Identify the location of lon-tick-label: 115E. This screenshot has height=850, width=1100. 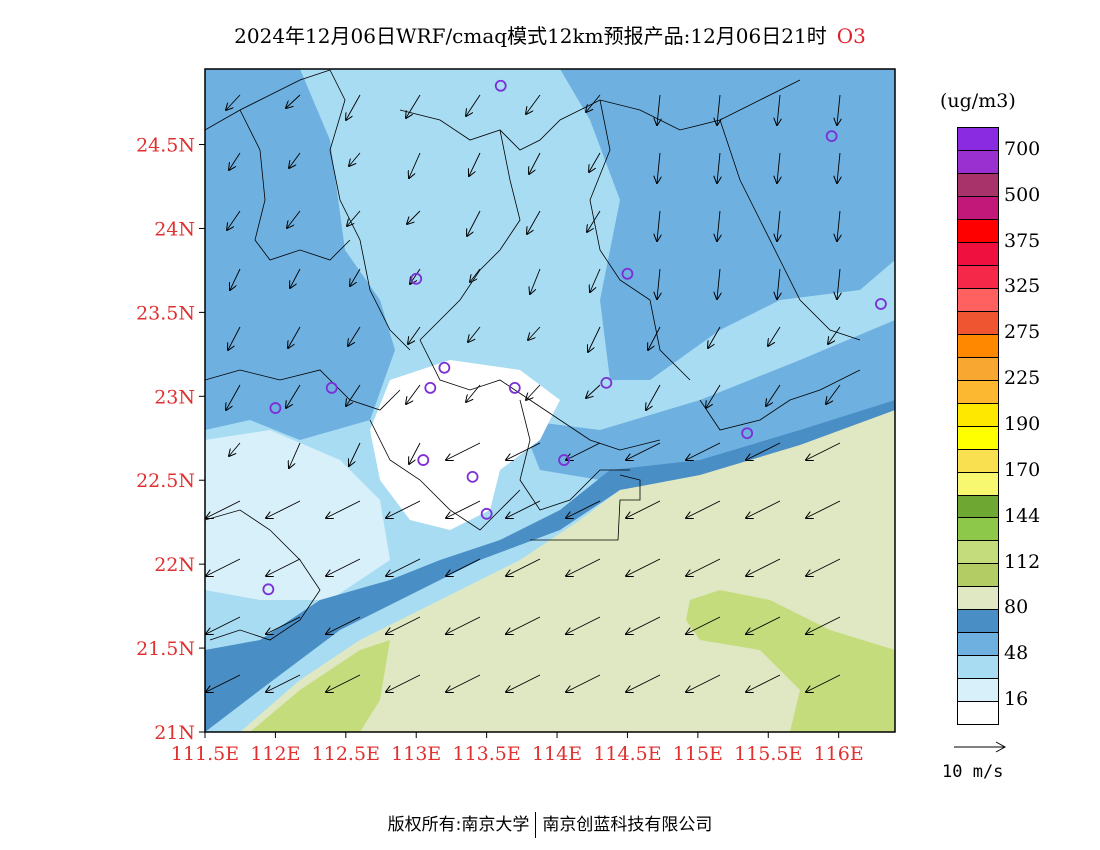
(698, 754).